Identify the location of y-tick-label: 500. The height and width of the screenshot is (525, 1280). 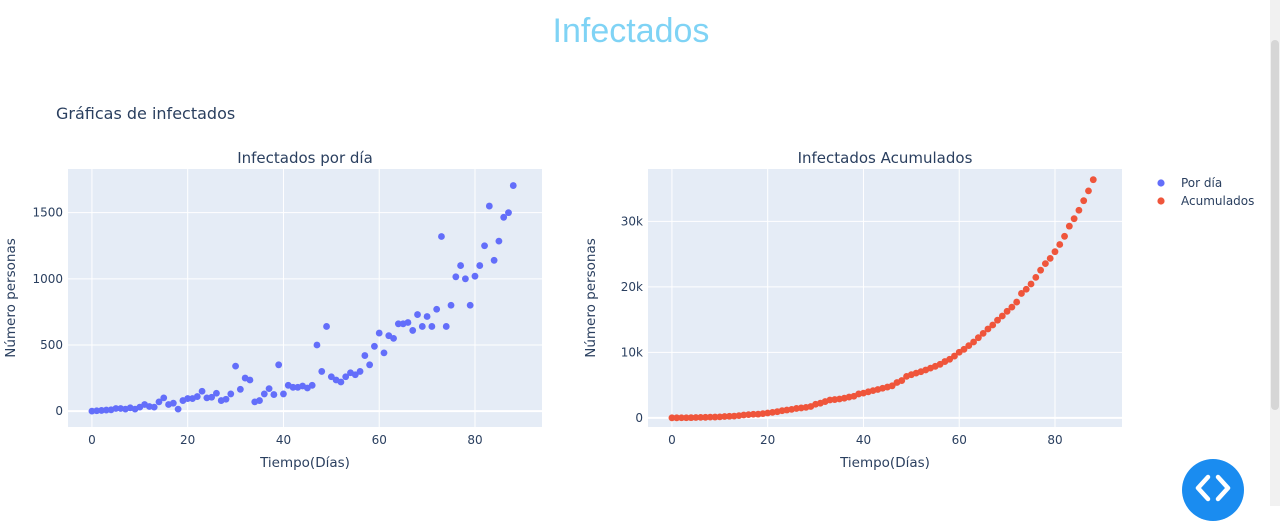
(51, 345).